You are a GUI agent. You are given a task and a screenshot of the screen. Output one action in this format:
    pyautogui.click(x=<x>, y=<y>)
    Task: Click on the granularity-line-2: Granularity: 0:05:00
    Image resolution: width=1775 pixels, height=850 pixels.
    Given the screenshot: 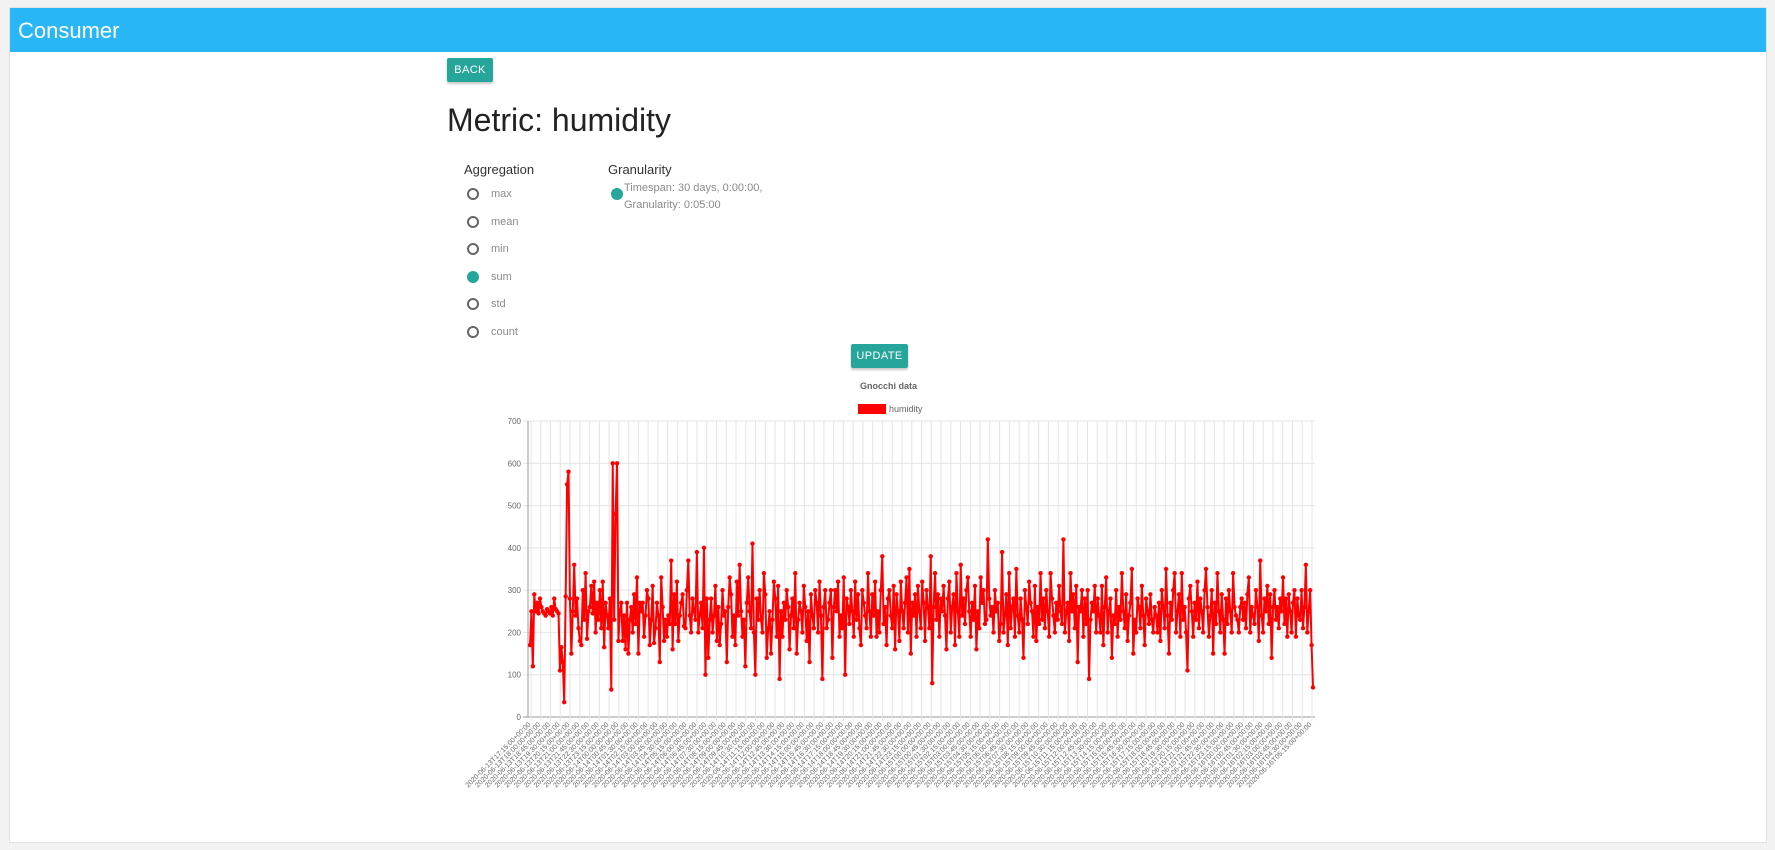 What is the action you would take?
    pyautogui.click(x=672, y=205)
    